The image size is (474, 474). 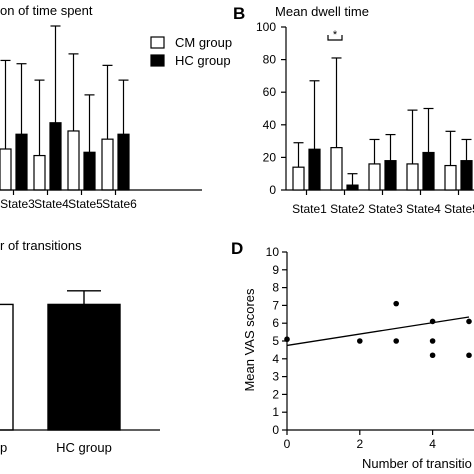 I want to click on panel-a-x-ticks: State3 State4 State5 State6, so click(x=68, y=200).